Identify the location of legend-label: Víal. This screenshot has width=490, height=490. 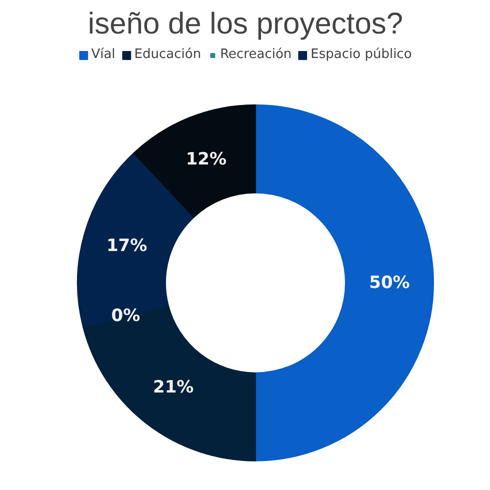
(103, 54).